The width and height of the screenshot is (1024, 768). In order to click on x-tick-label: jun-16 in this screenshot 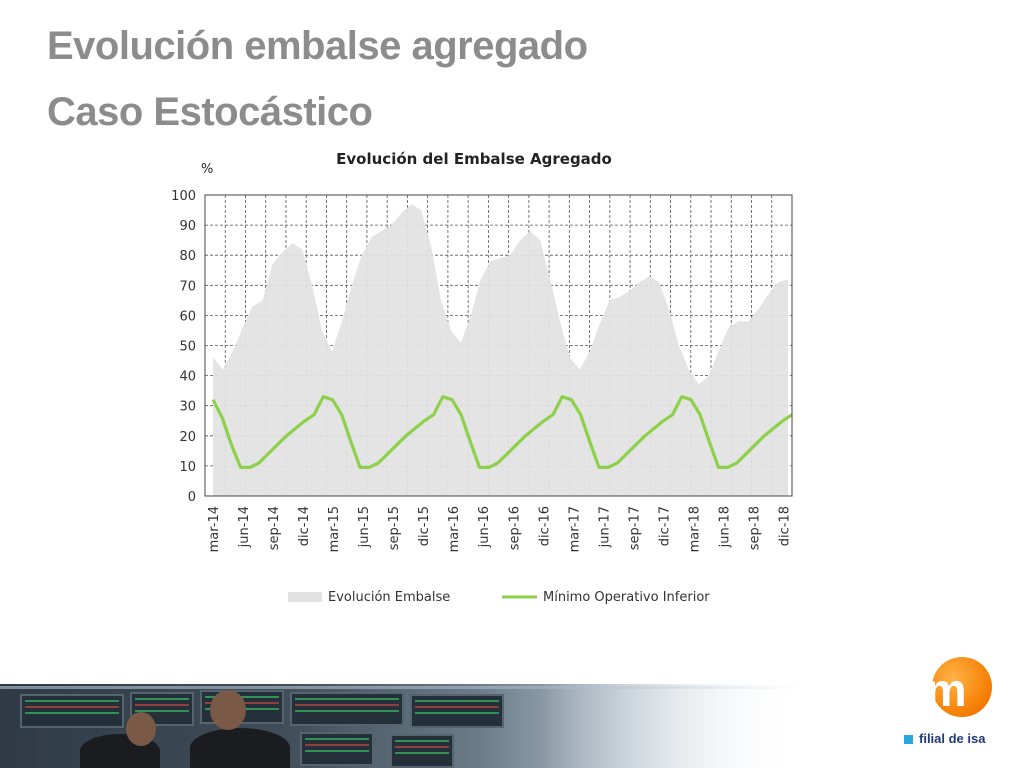, I will do `click(484, 527)`.